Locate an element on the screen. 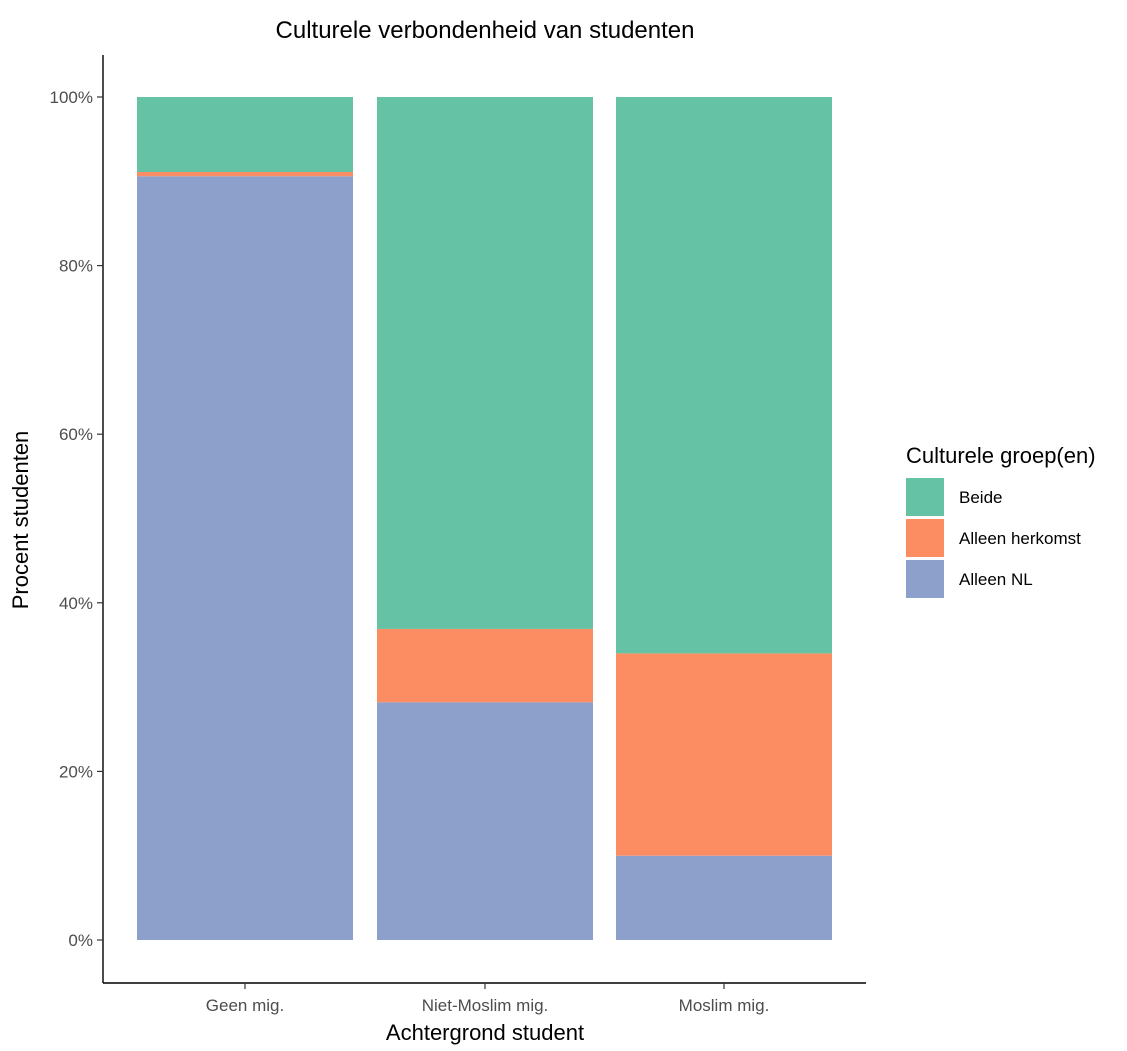  y-tick-label: 80% is located at coordinates (76, 266).